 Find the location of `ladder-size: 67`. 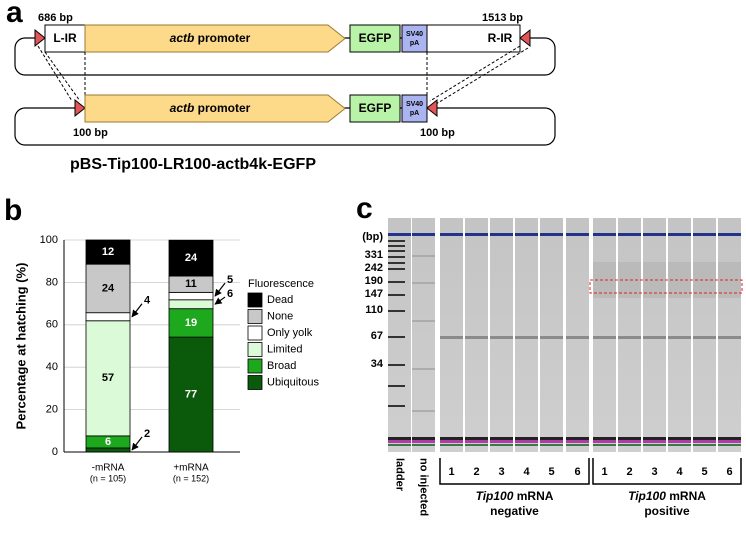

ladder-size: 67 is located at coordinates (377, 336).